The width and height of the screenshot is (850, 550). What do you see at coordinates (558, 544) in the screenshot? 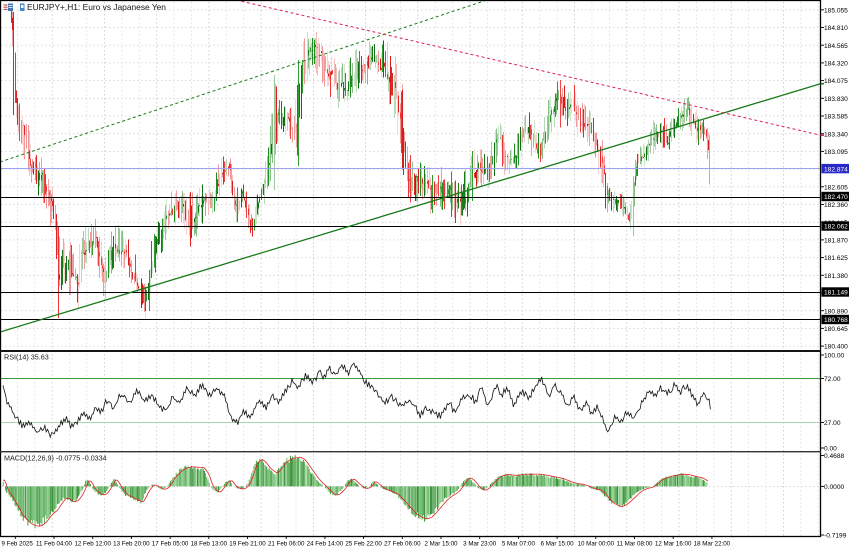
I see `svg-text: 6 Mar 15:00` at bounding box center [558, 544].